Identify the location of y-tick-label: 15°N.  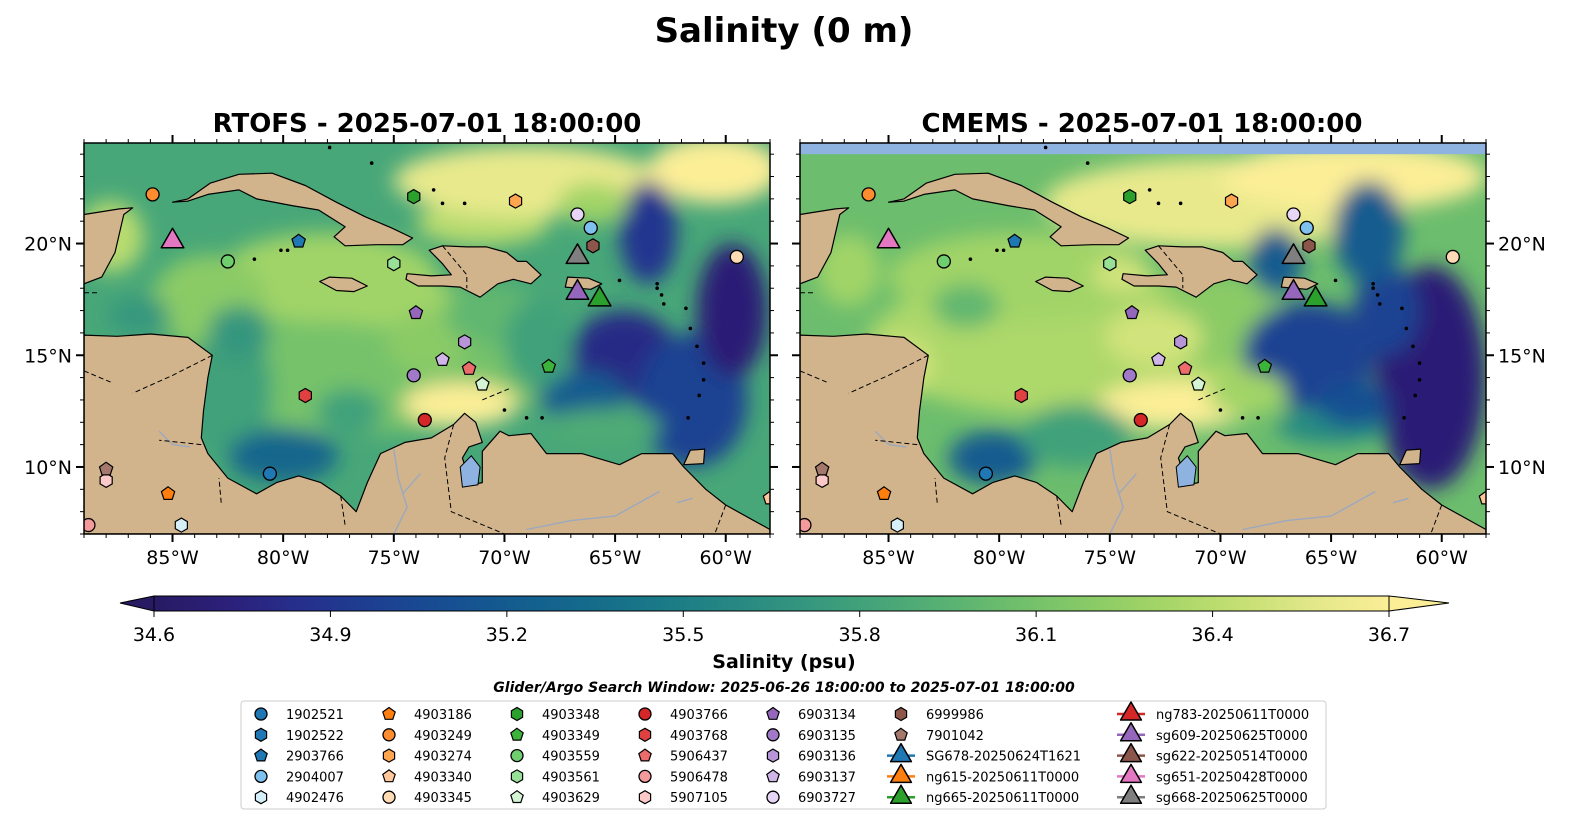
(48, 356).